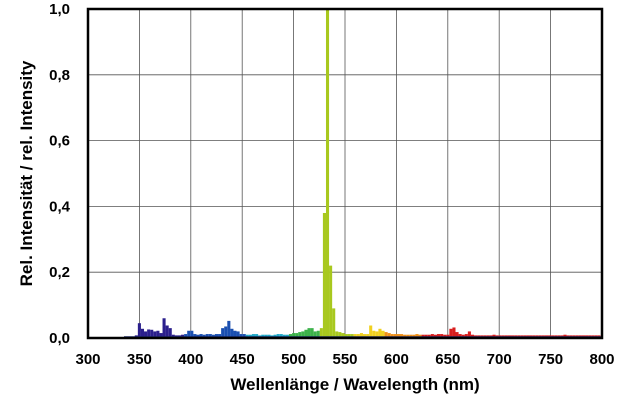 The width and height of the screenshot is (641, 399). I want to click on y-tick-labels: 0,0 0,2 0,4 0,6 0,8 1,0, so click(60, 174).